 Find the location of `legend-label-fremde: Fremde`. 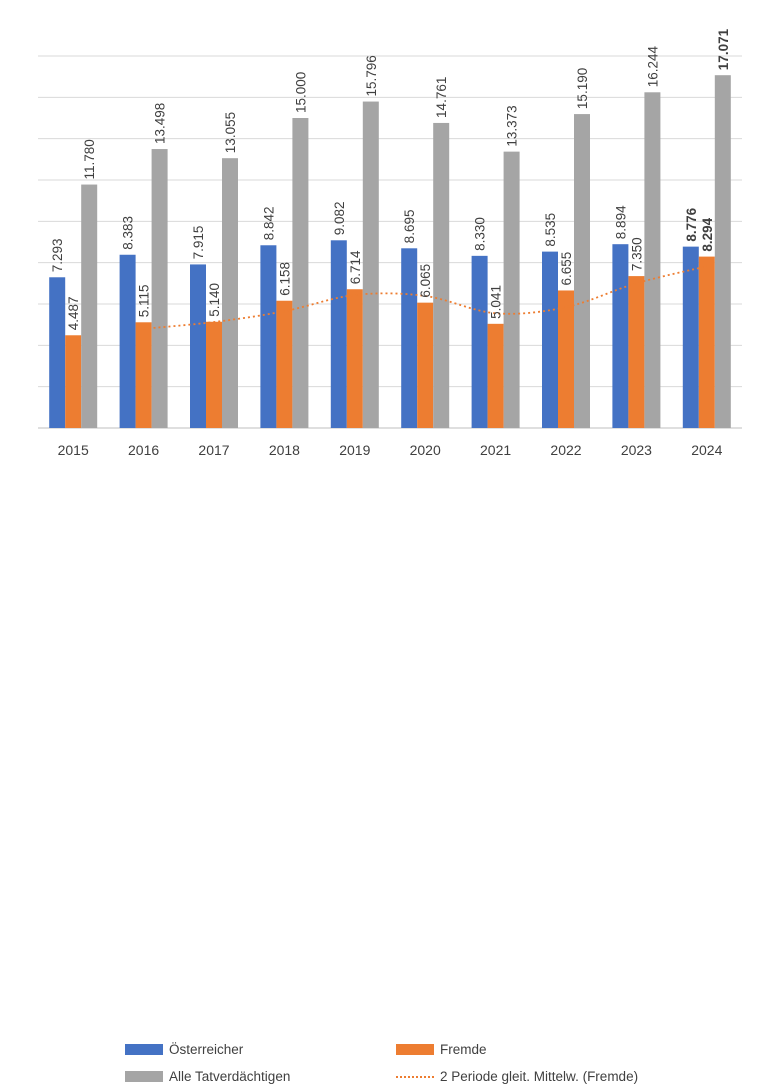

legend-label-fremde: Fremde is located at coordinates (463, 1049).